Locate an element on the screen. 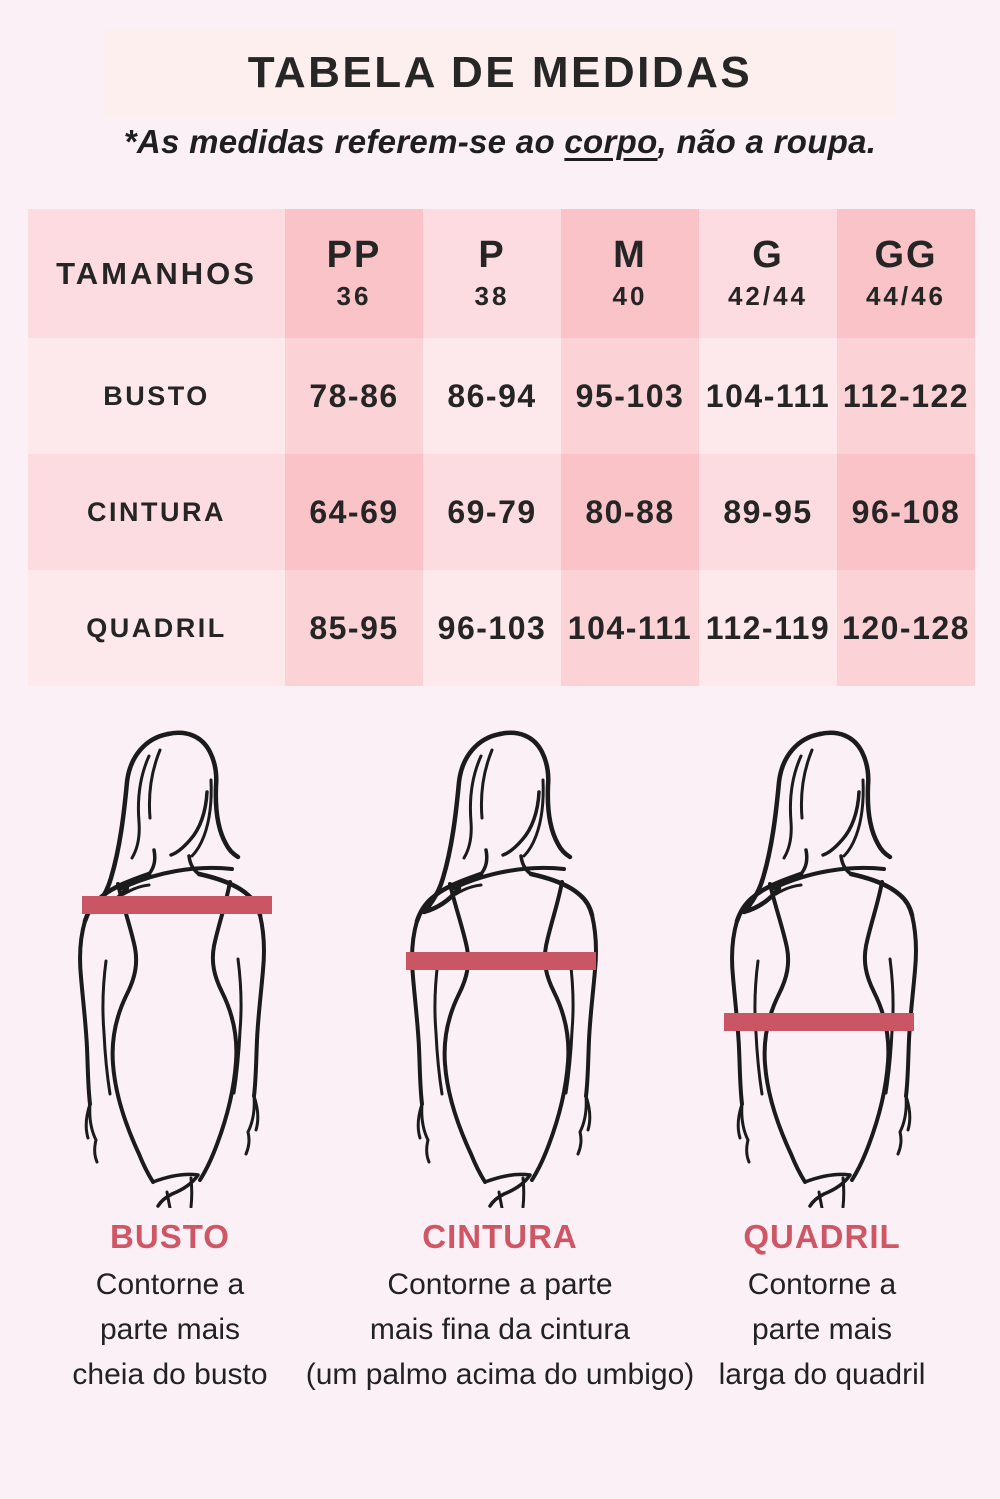 This screenshot has width=1000, height=1499. size-number: 40 is located at coordinates (630, 295).